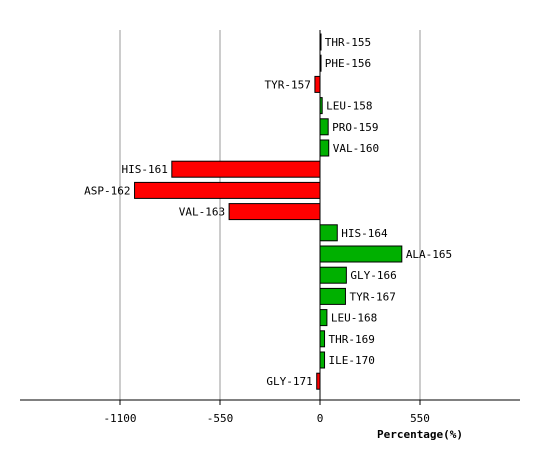 The image size is (540, 460). I want to click on x-ticks: -1100 -550 0 550, so click(266, 412).